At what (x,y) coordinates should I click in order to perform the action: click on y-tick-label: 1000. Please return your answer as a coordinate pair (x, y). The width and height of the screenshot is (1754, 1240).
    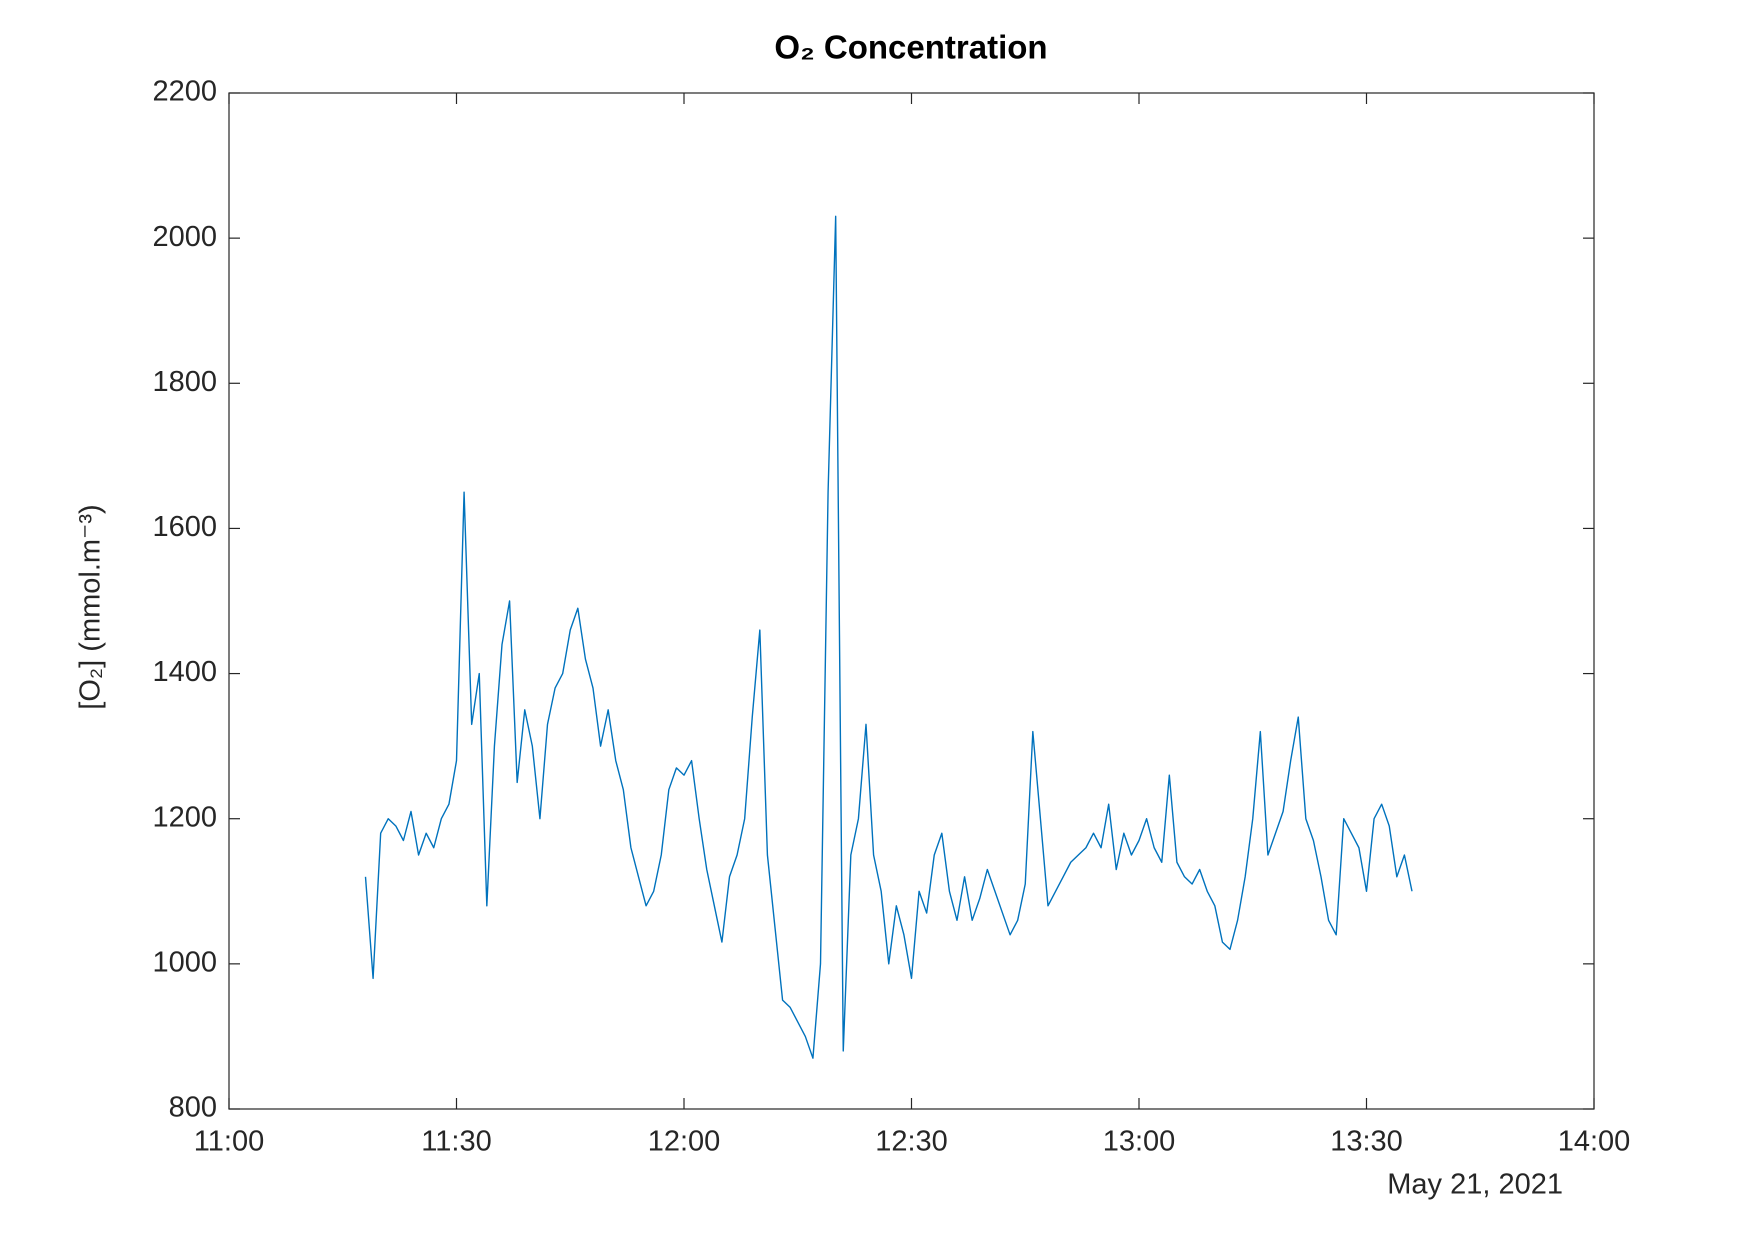
    Looking at the image, I should click on (184, 963).